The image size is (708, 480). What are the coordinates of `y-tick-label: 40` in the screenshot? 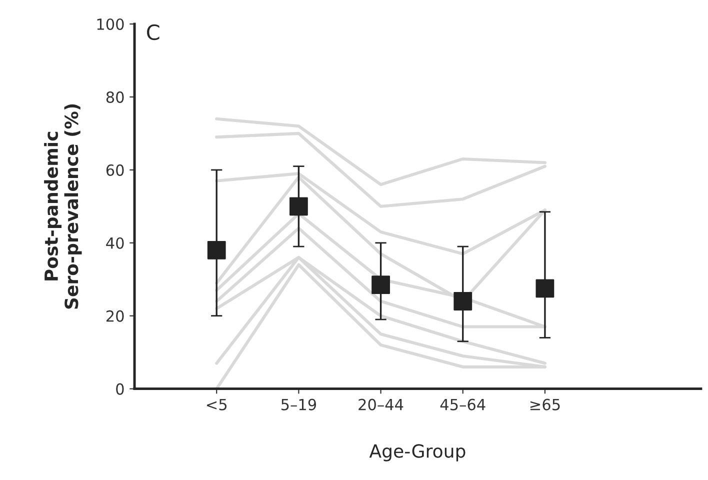 It's located at (115, 243).